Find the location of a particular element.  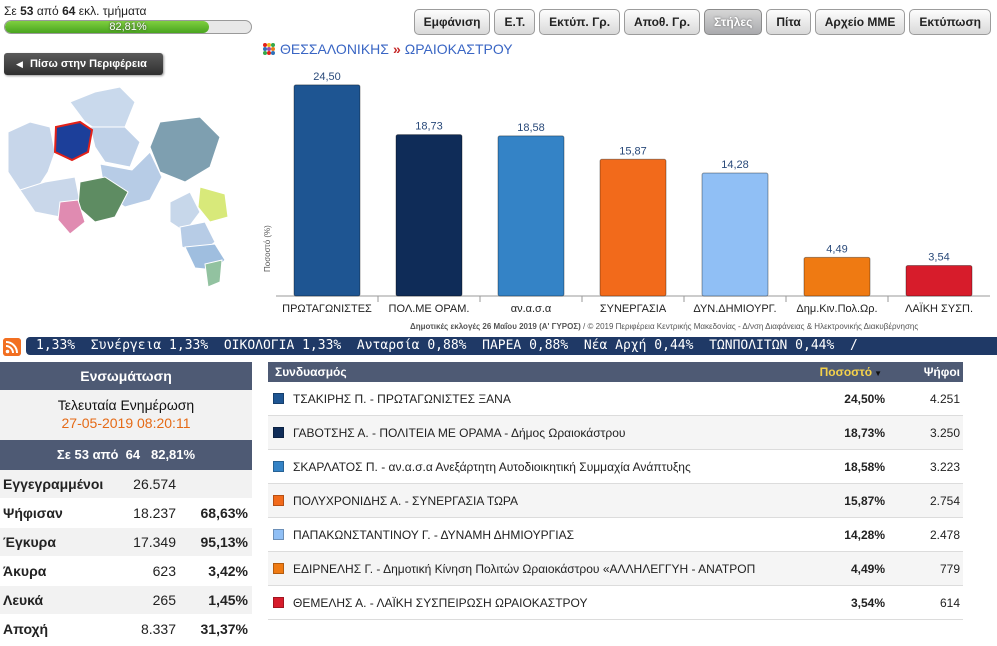

summary-row-value: 26.574 is located at coordinates (154, 484).